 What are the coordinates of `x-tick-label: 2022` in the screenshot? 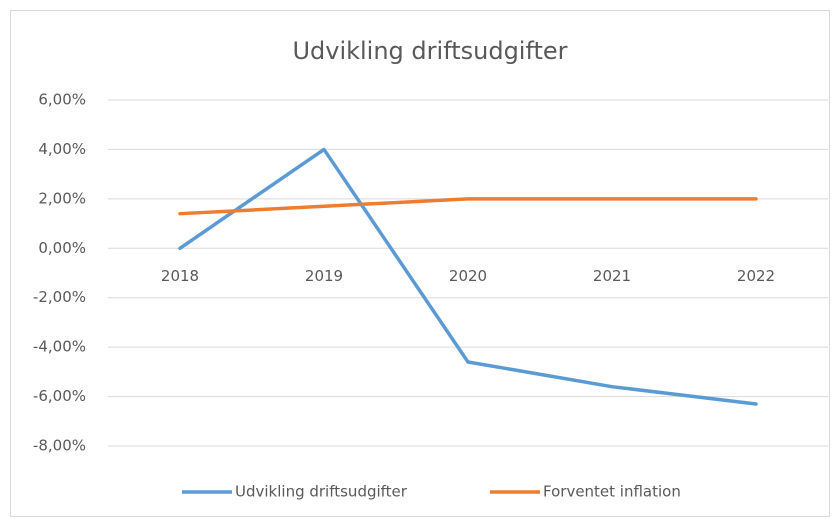 It's located at (756, 276).